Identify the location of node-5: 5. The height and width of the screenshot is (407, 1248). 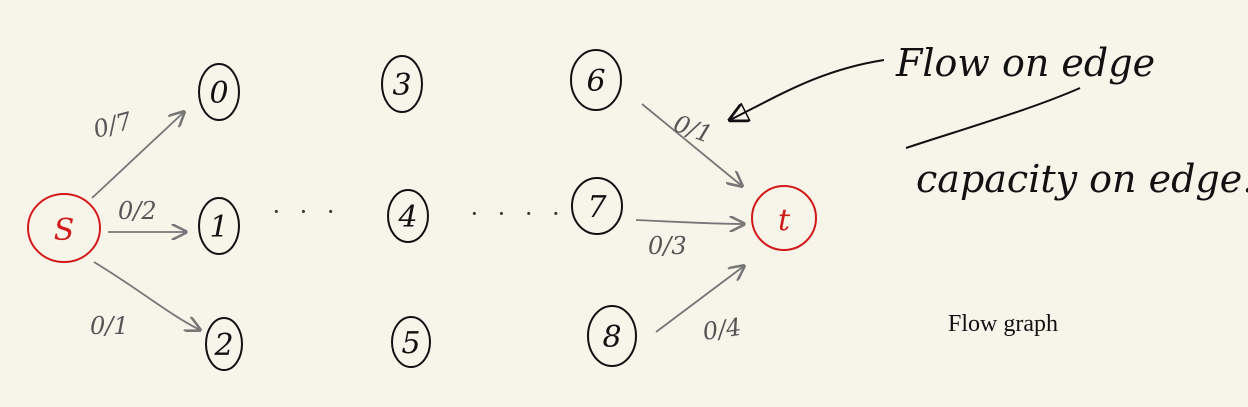
(411, 342).